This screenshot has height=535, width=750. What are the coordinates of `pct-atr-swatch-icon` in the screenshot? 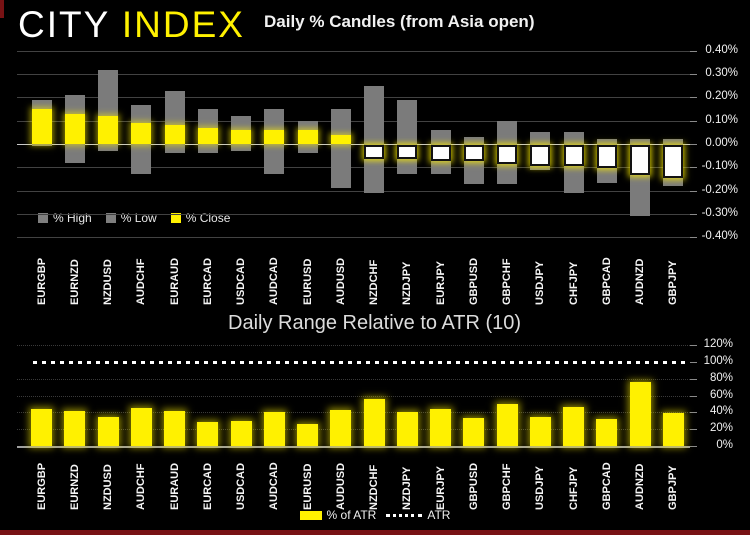 It's located at (310, 515).